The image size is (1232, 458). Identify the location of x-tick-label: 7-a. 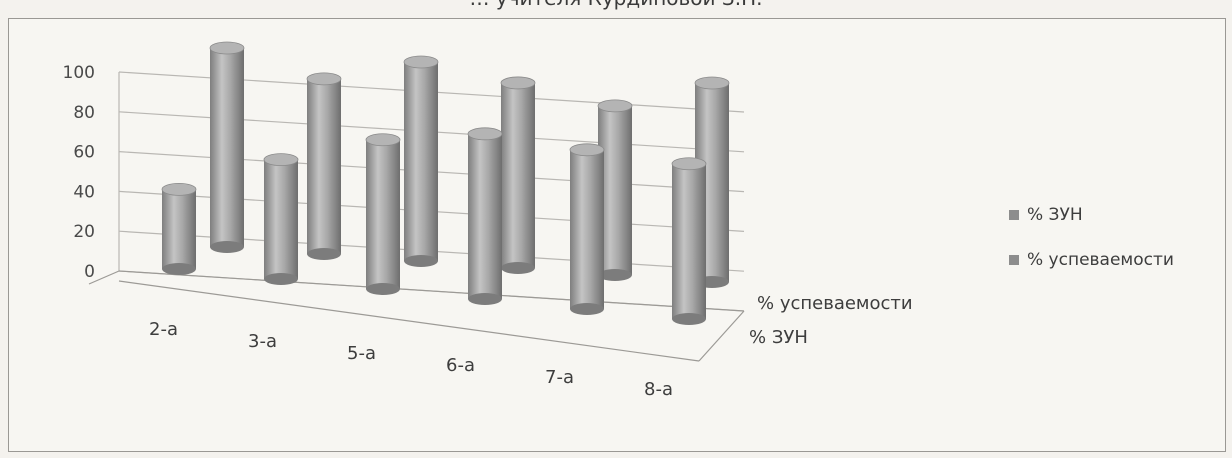
(559, 377).